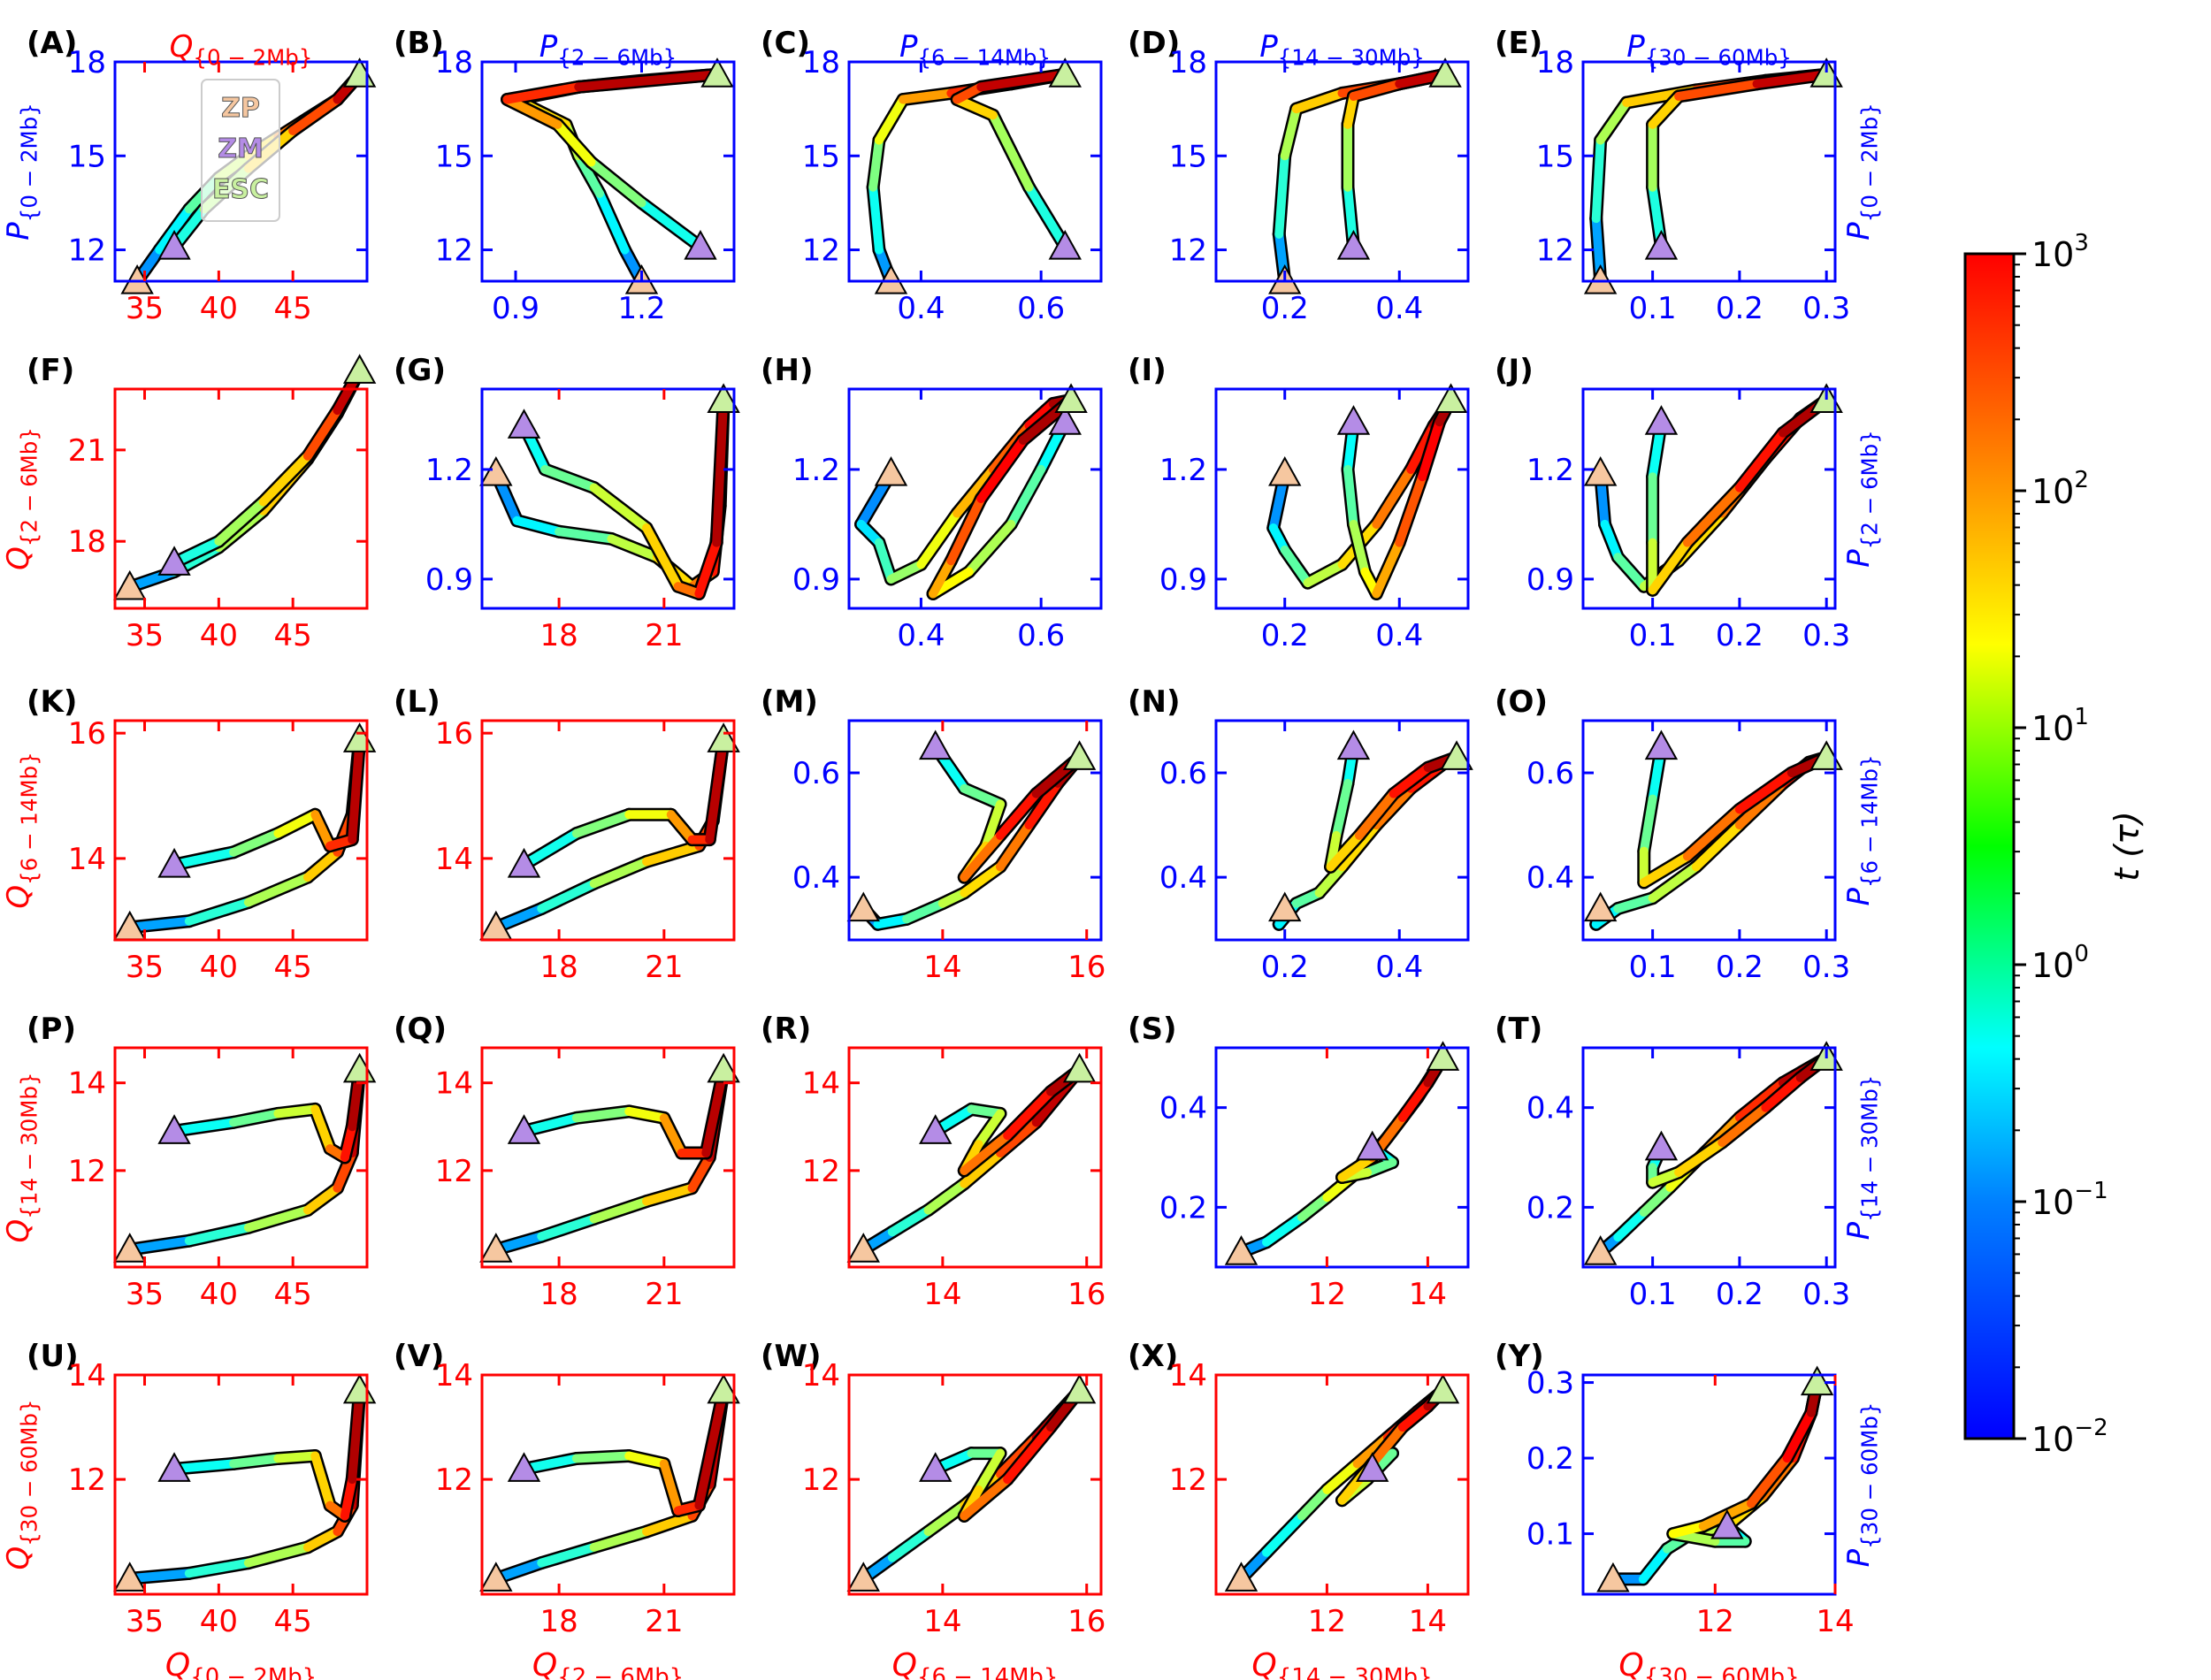 The image size is (2211, 1680). What do you see at coordinates (567, 1509) in the screenshot?
I see `panel-V: (V) 18 21 12 14 Q{2 − 6Mb}` at bounding box center [567, 1509].